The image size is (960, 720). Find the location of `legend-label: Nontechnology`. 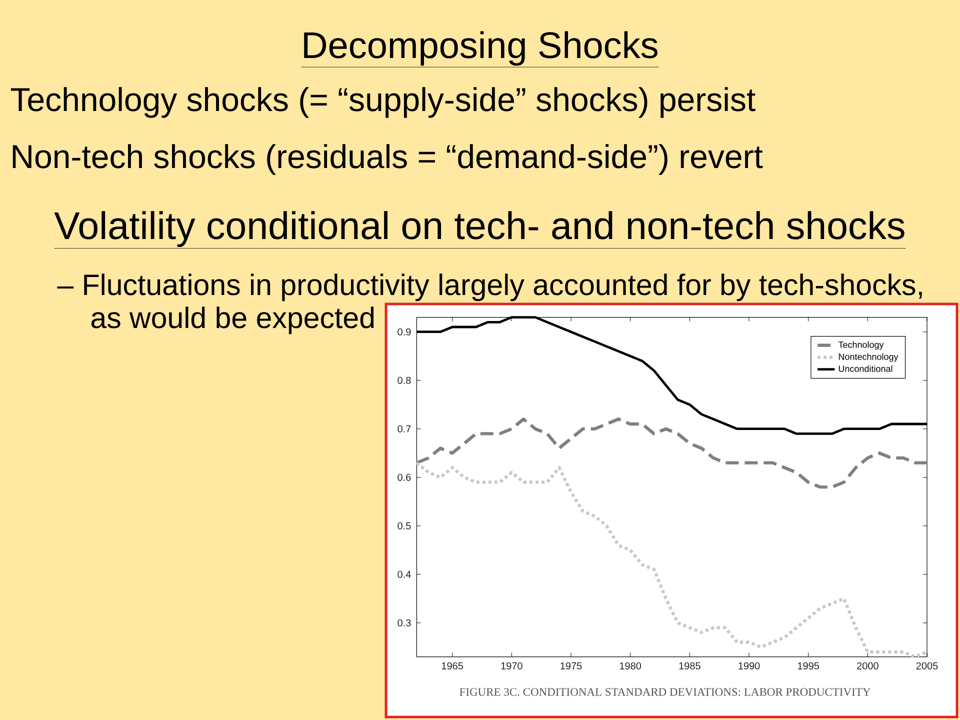

legend-label: Nontechnology is located at coordinates (868, 357).